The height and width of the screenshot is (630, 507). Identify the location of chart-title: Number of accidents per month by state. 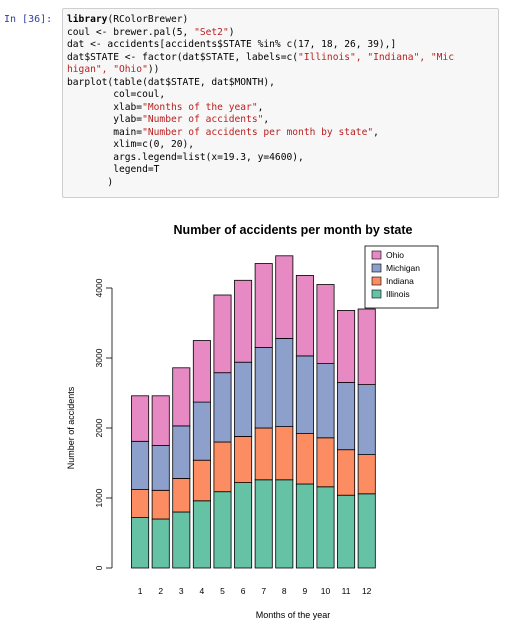
(293, 230).